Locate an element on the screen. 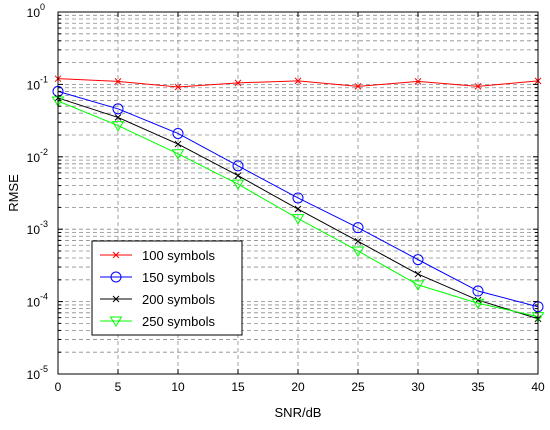  x-tick-label: 20 is located at coordinates (298, 387).